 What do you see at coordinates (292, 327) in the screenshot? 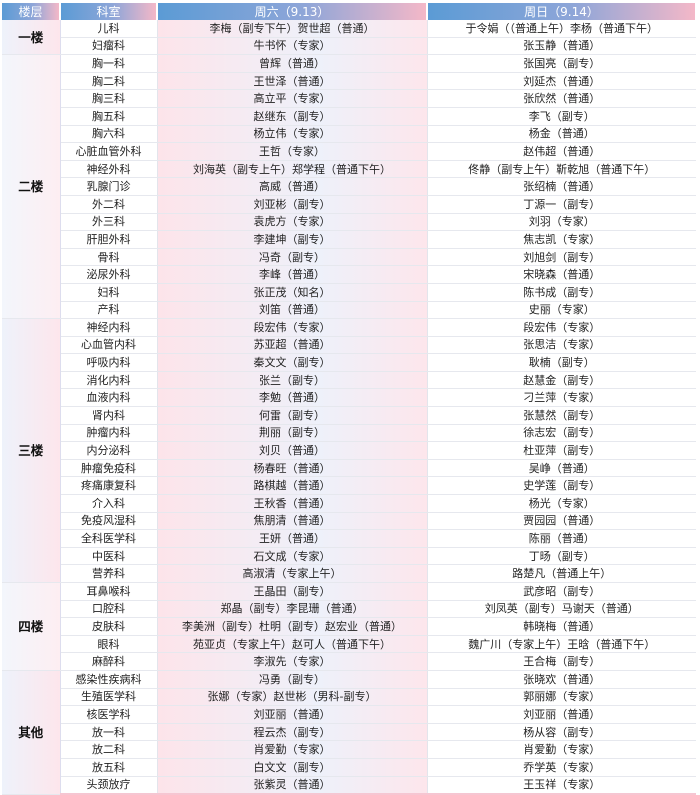
I see `saturday-doctor-cell: 段宏伟（专家）` at bounding box center [292, 327].